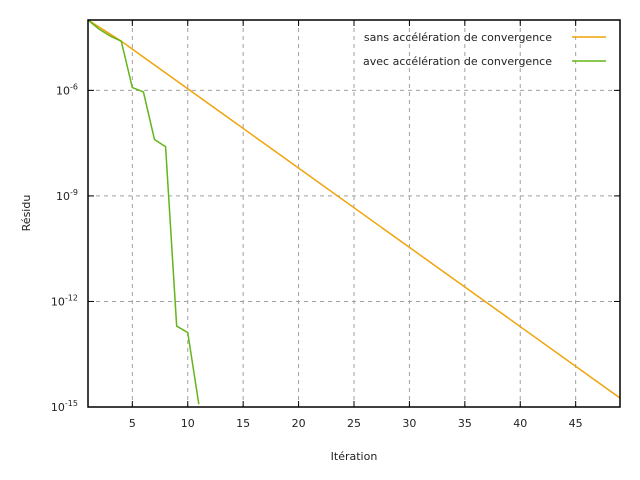  What do you see at coordinates (458, 37) in the screenshot?
I see `legend-label: sans accélération de convergence` at bounding box center [458, 37].